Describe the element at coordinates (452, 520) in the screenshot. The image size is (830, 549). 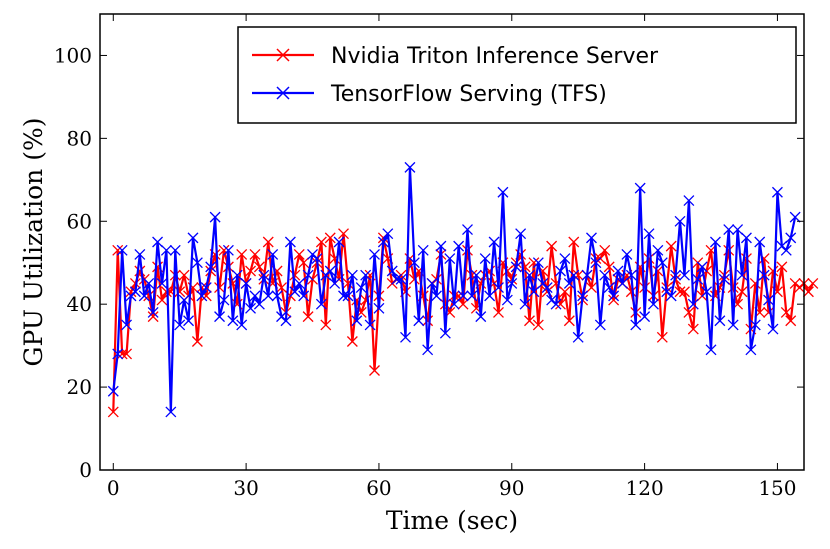
I see `x-axis-title: Time (sec)` at that location.